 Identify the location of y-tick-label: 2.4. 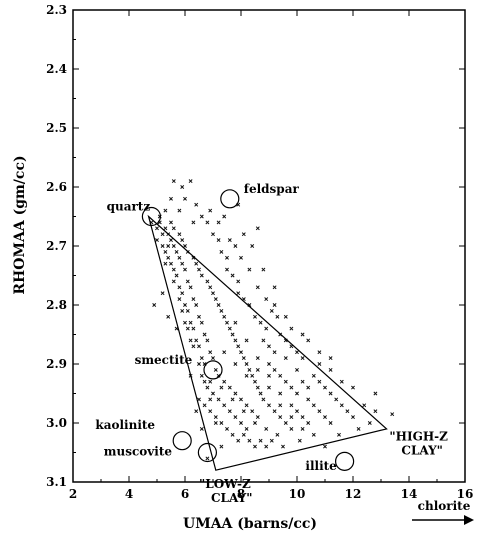
(56, 69).